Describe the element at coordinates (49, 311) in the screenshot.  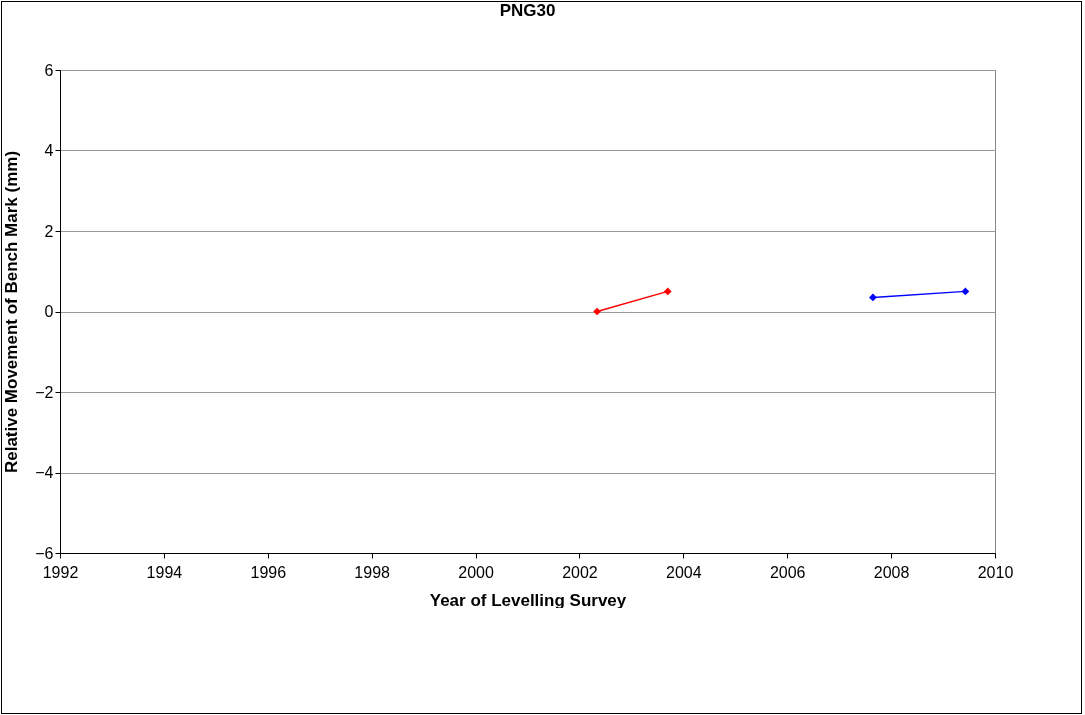
I see `y-tick-label: 0` at that location.